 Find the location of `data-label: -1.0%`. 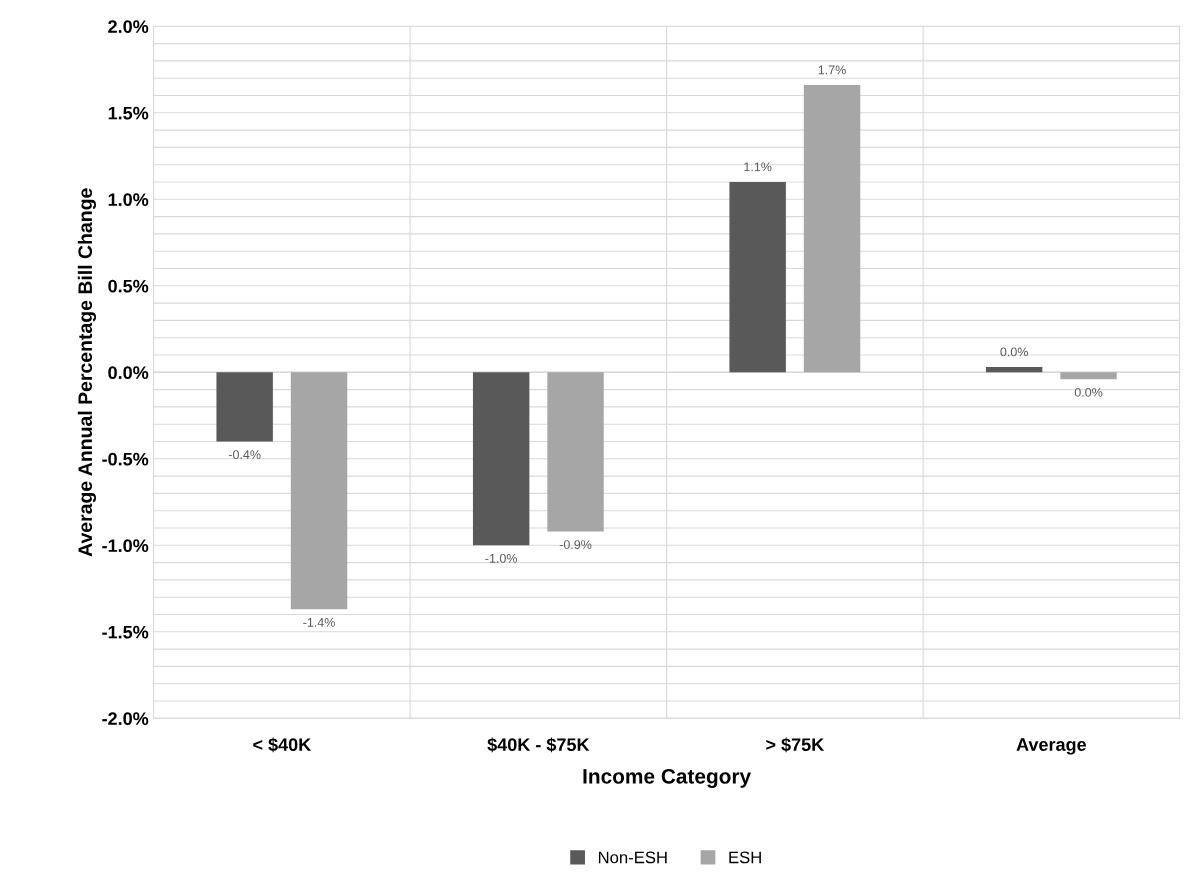

data-label: -1.0% is located at coordinates (501, 558).